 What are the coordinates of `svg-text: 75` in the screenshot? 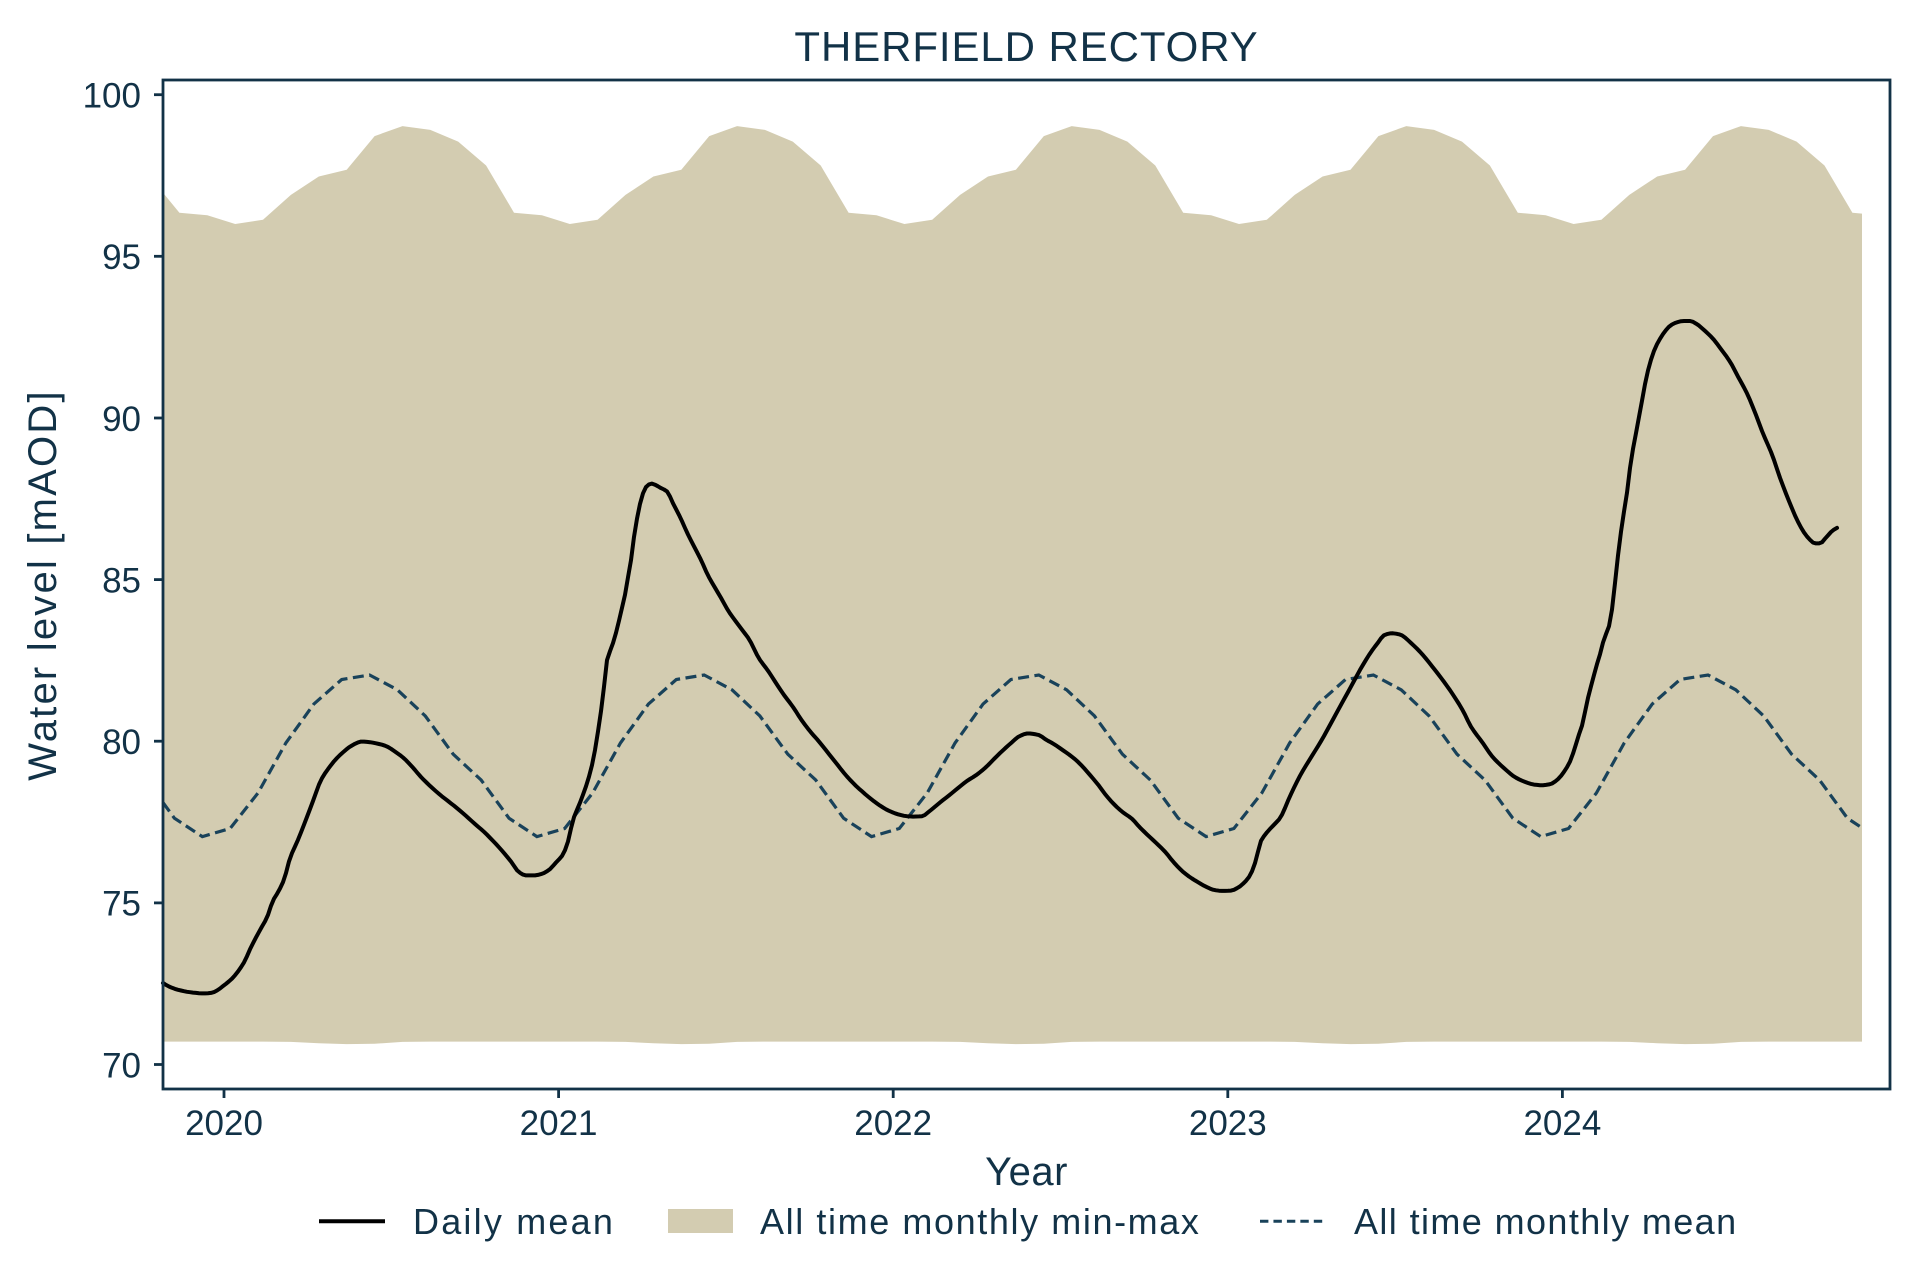 It's located at (121, 904).